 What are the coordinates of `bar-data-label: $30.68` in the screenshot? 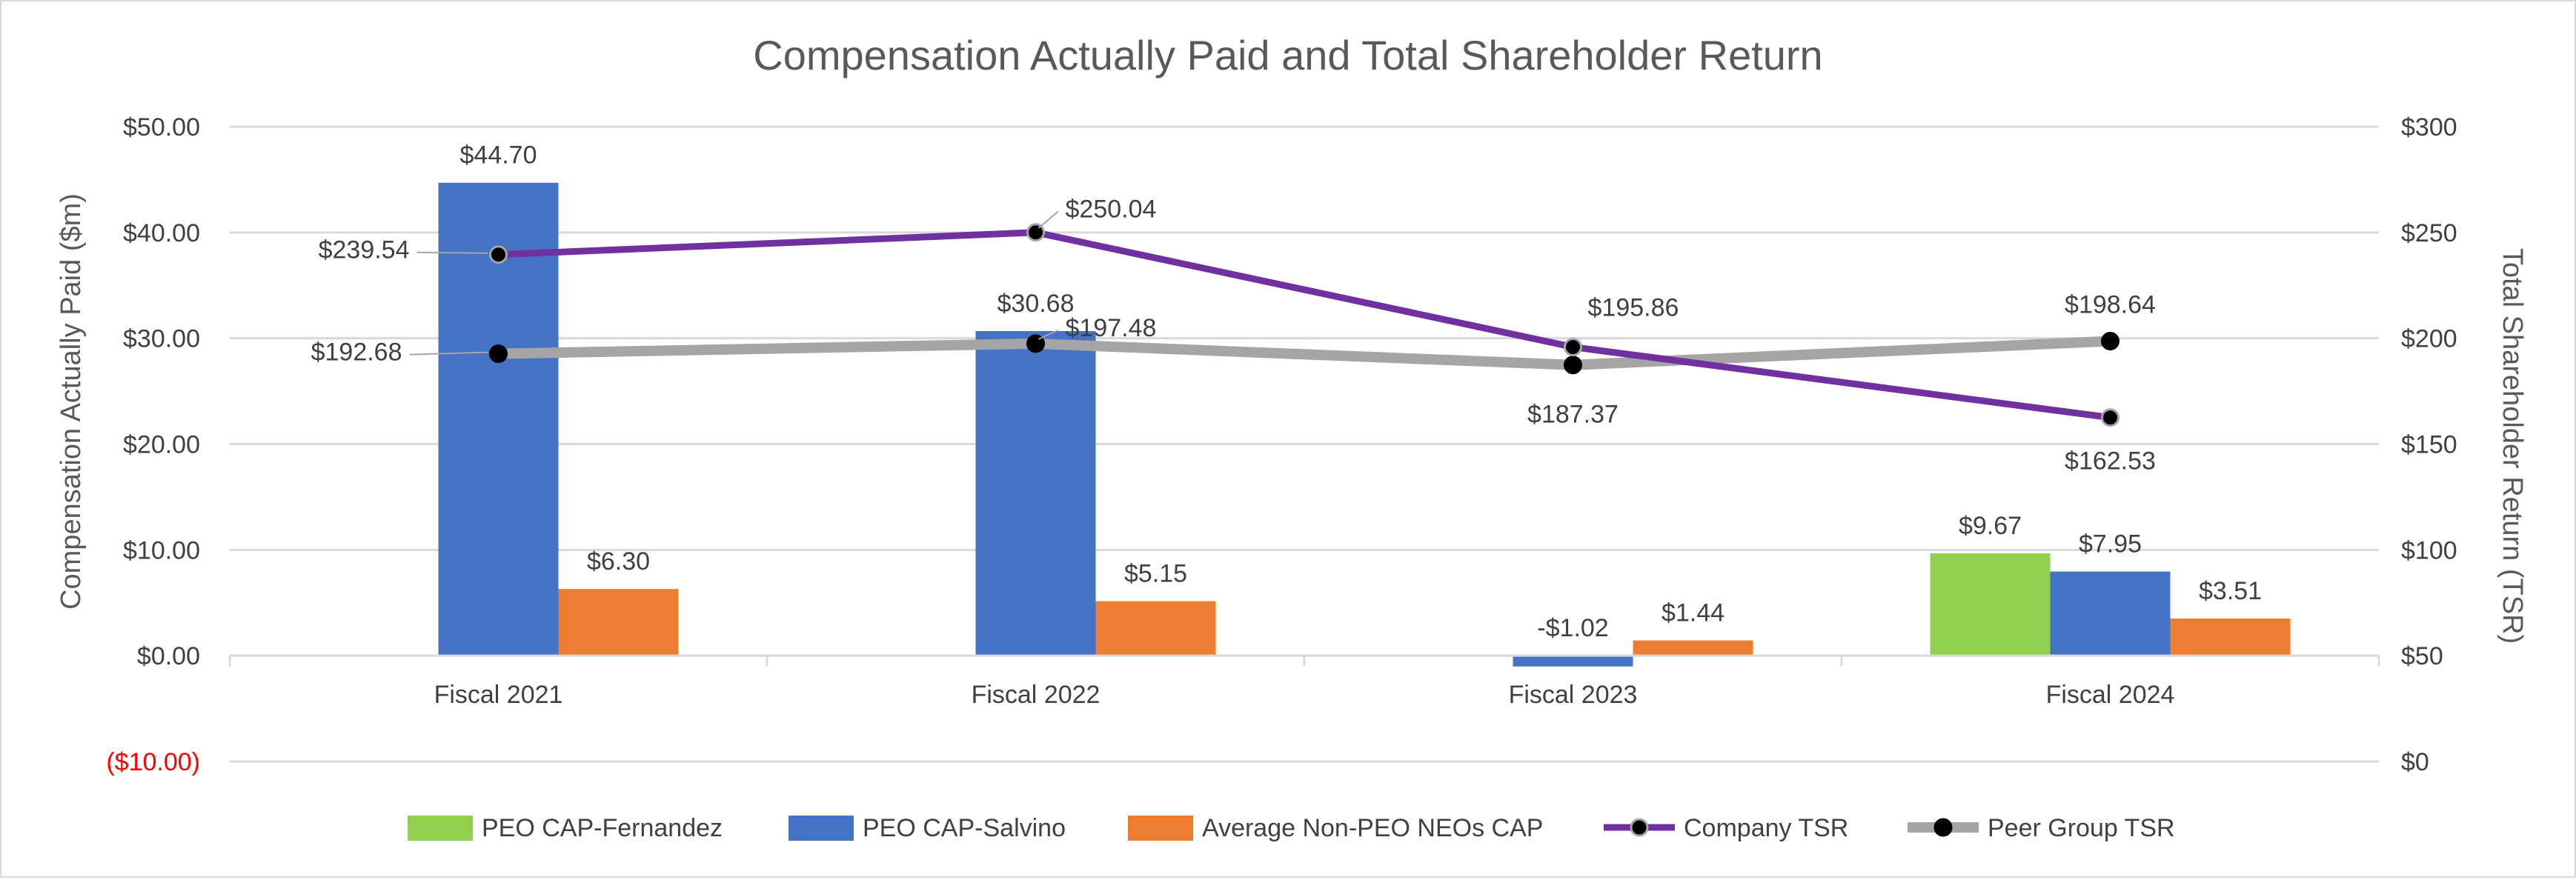 It's located at (1036, 304).